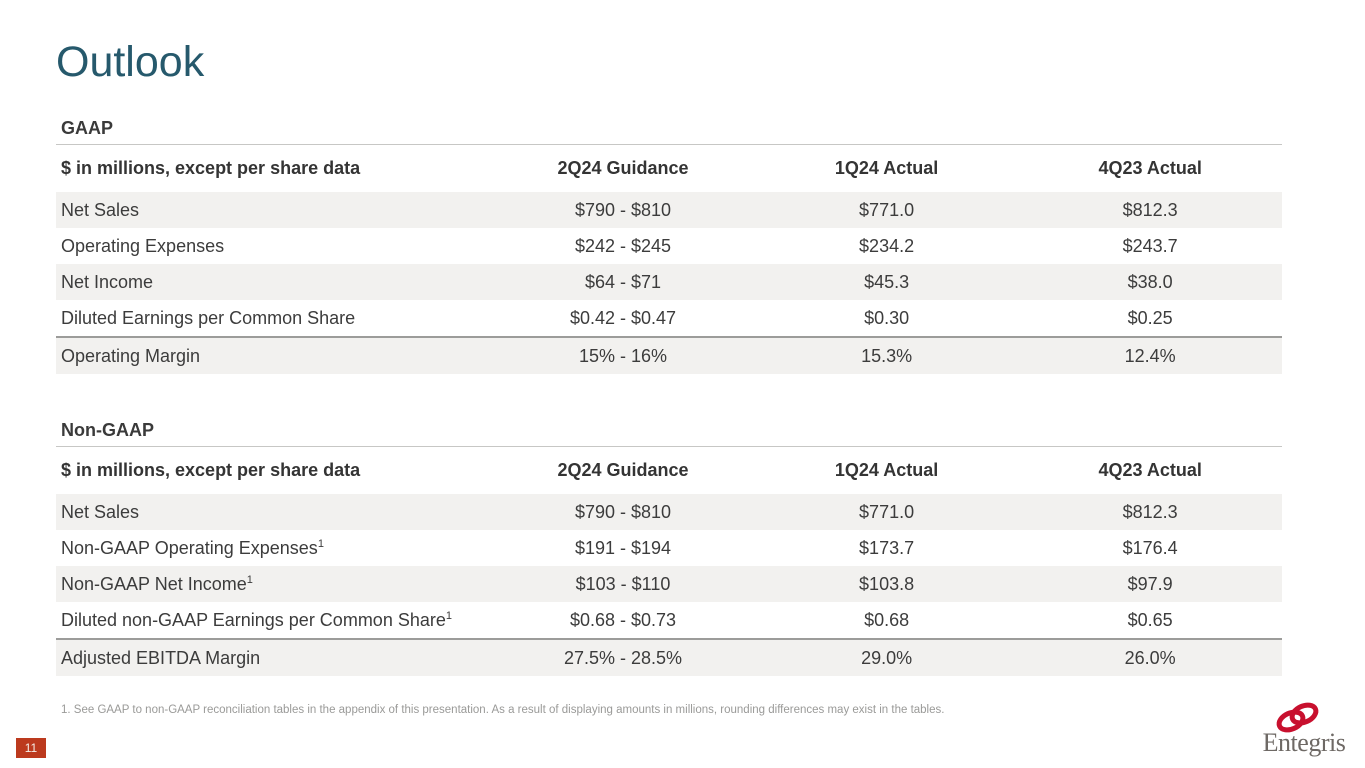 This screenshot has height=768, width=1365. What do you see at coordinates (887, 619) in the screenshot?
I see `cell-1q24: $0.68` at bounding box center [887, 619].